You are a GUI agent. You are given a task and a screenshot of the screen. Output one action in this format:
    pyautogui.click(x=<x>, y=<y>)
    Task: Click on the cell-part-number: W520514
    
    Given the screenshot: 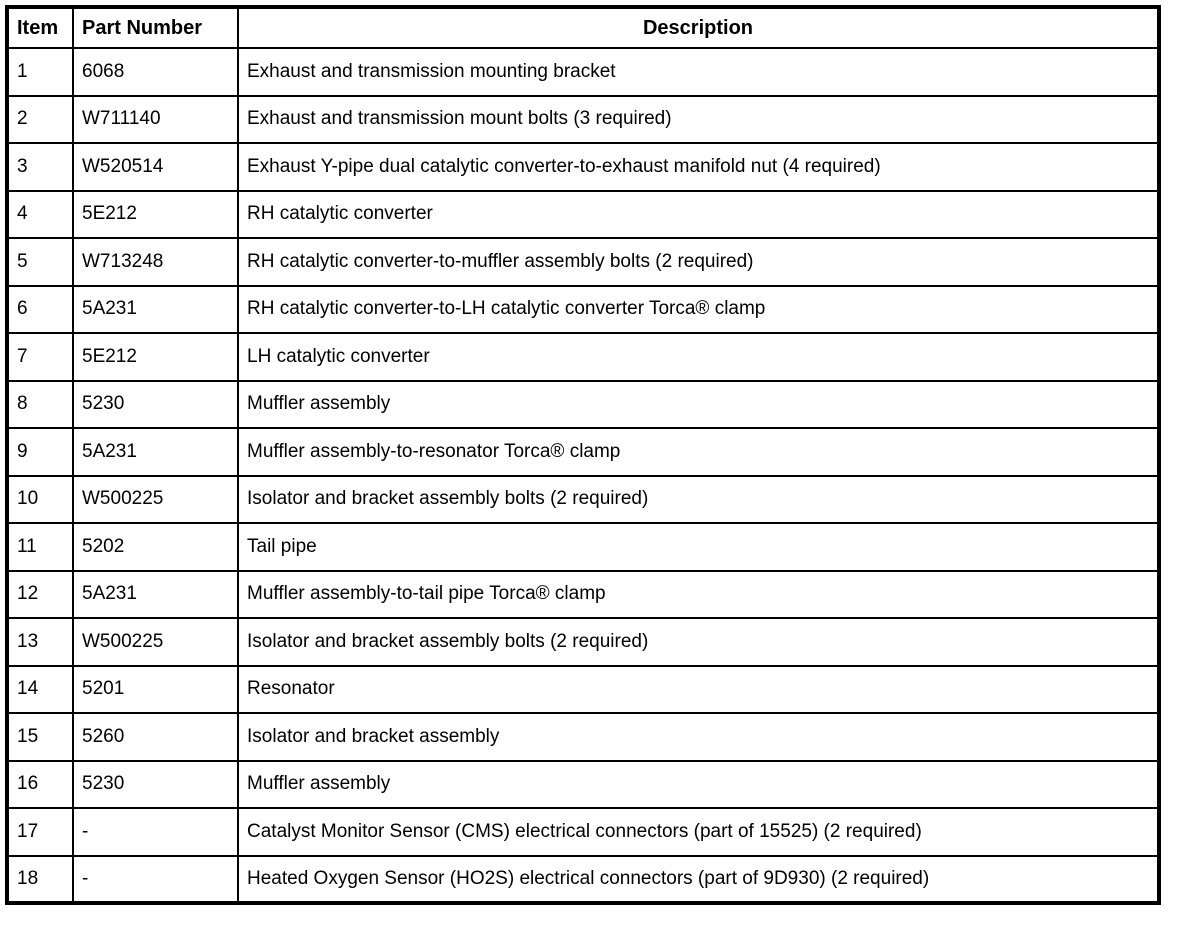 What is the action you would take?
    pyautogui.click(x=155, y=167)
    